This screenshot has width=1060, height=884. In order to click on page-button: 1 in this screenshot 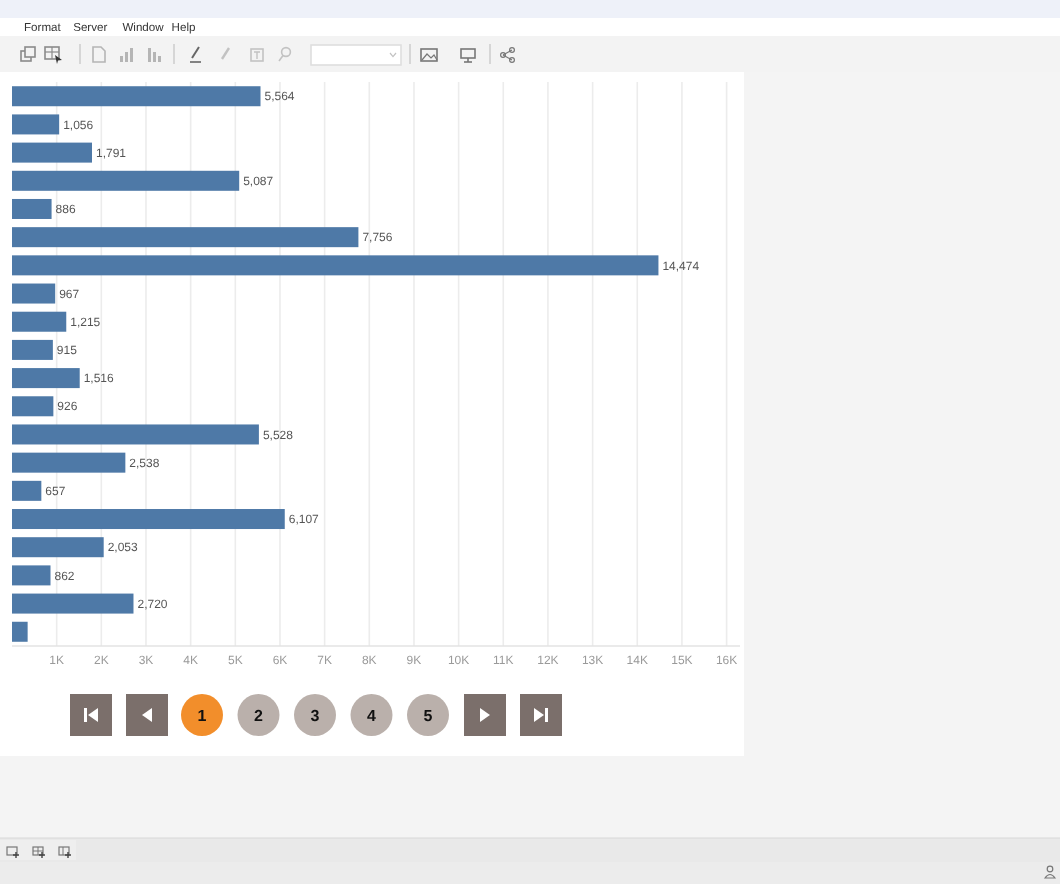, I will do `click(202, 715)`.